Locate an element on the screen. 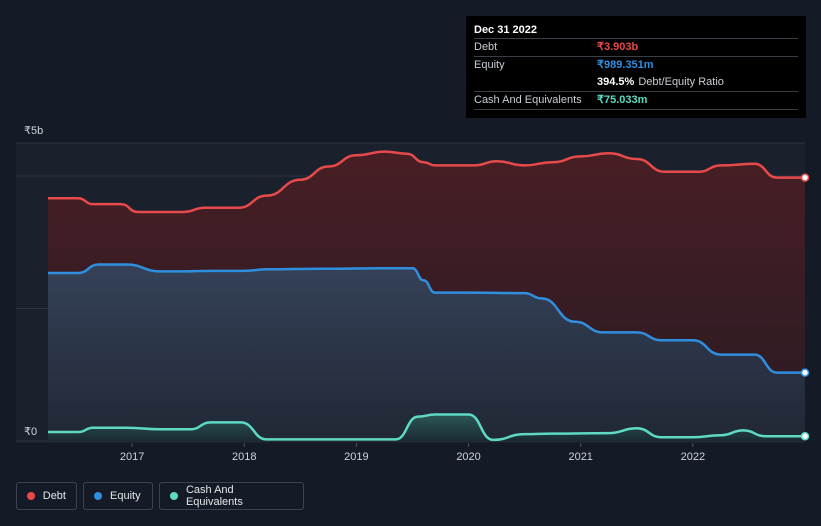  cash-area is located at coordinates (426, 427).